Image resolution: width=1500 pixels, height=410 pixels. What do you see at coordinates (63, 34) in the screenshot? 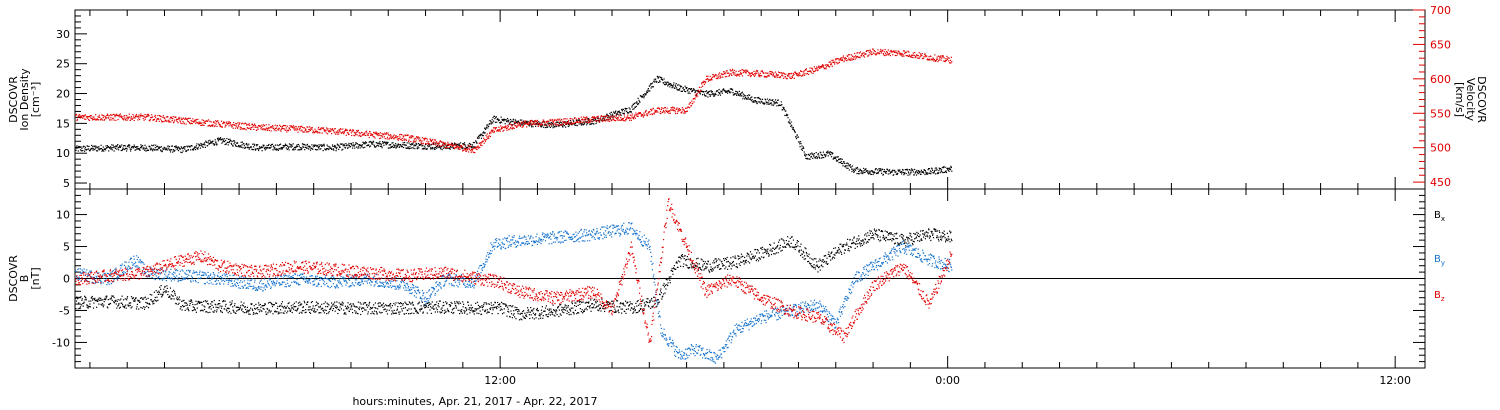
I see `y-tick-label: 30` at bounding box center [63, 34].